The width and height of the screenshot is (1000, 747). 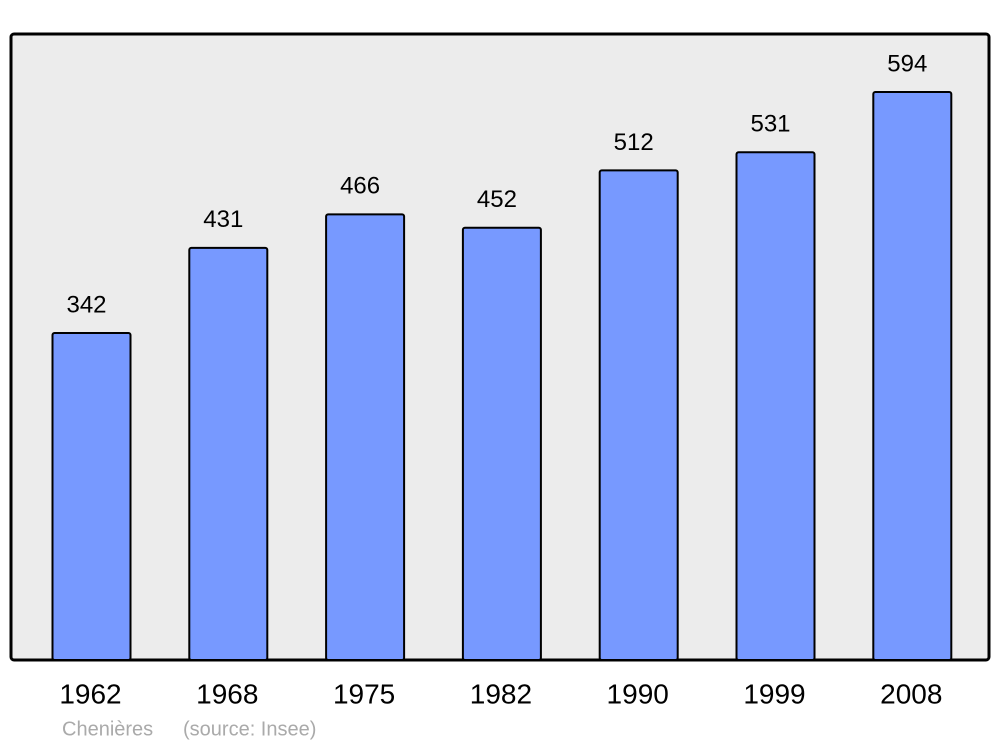 I want to click on x-tick-label: 1962, so click(x=90, y=693).